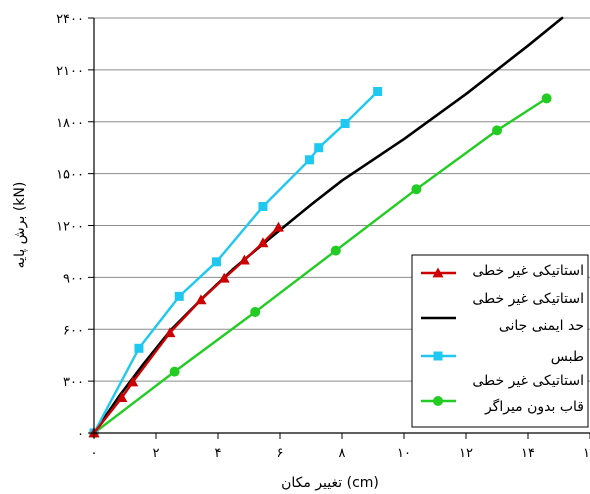 The image size is (590, 494). I want to click on x-axis-title: تغییر مکان (cm), so click(330, 483).